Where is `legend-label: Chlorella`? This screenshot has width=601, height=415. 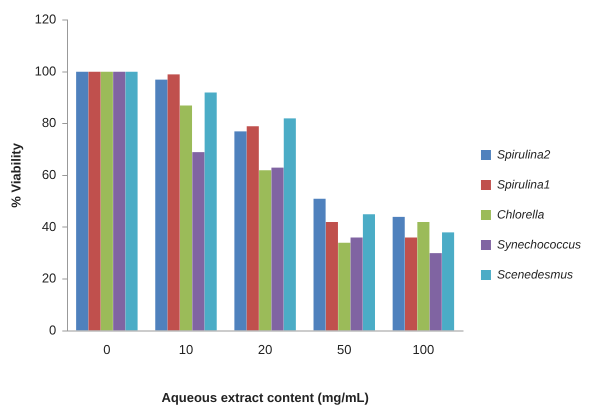 legend-label: Chlorella is located at coordinates (520, 214).